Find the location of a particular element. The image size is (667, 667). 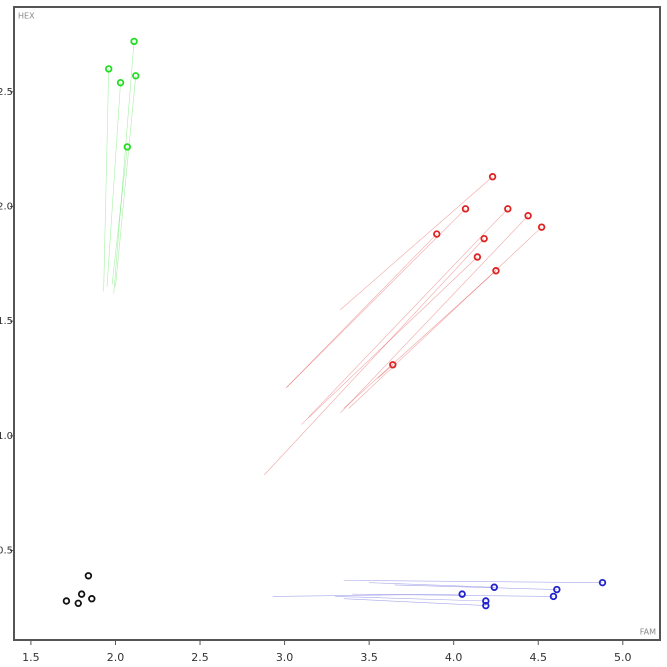

y-tick-label: 2.5 is located at coordinates (6, 92).